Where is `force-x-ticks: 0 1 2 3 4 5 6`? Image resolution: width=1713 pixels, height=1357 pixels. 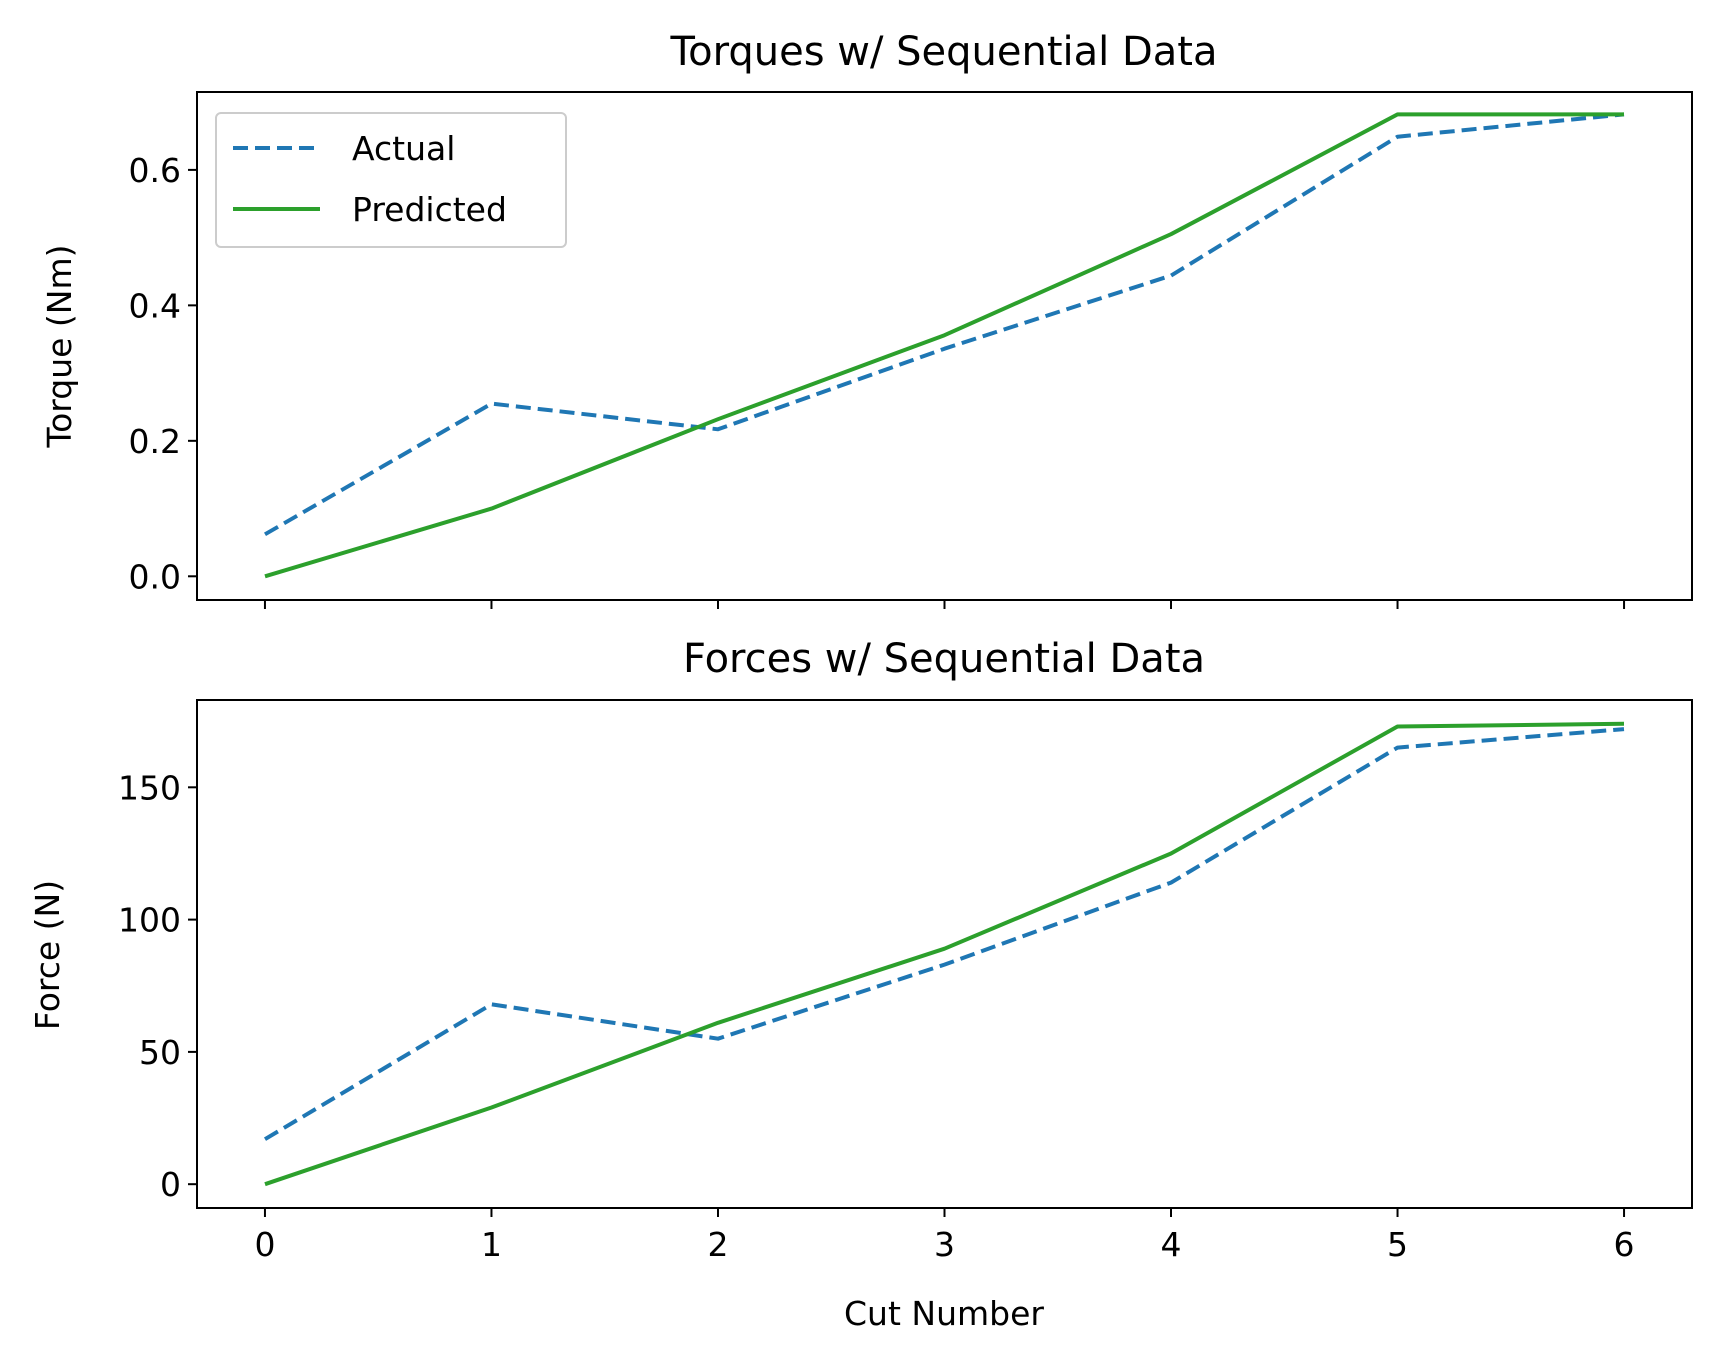
force-x-ticks: 0 1 2 3 4 5 6 is located at coordinates (944, 1236).